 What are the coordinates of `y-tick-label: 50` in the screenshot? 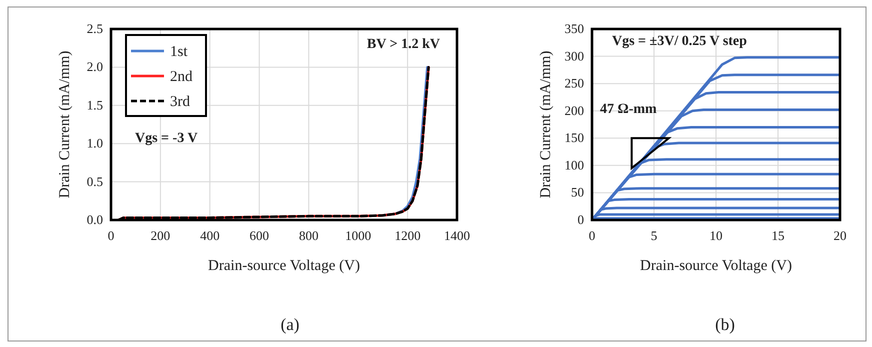 It's located at (577, 192).